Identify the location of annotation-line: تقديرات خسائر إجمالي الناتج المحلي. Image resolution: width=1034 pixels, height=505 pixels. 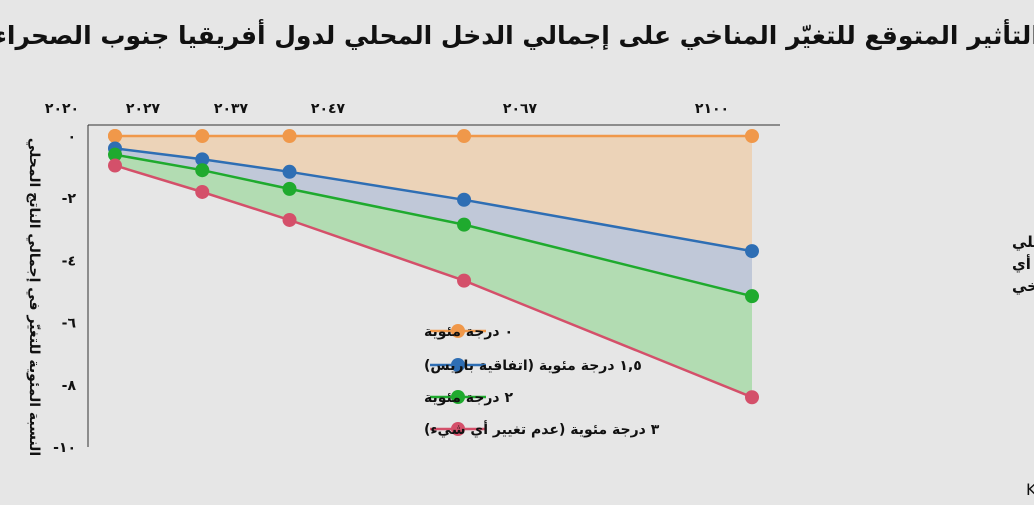
(1023, 242).